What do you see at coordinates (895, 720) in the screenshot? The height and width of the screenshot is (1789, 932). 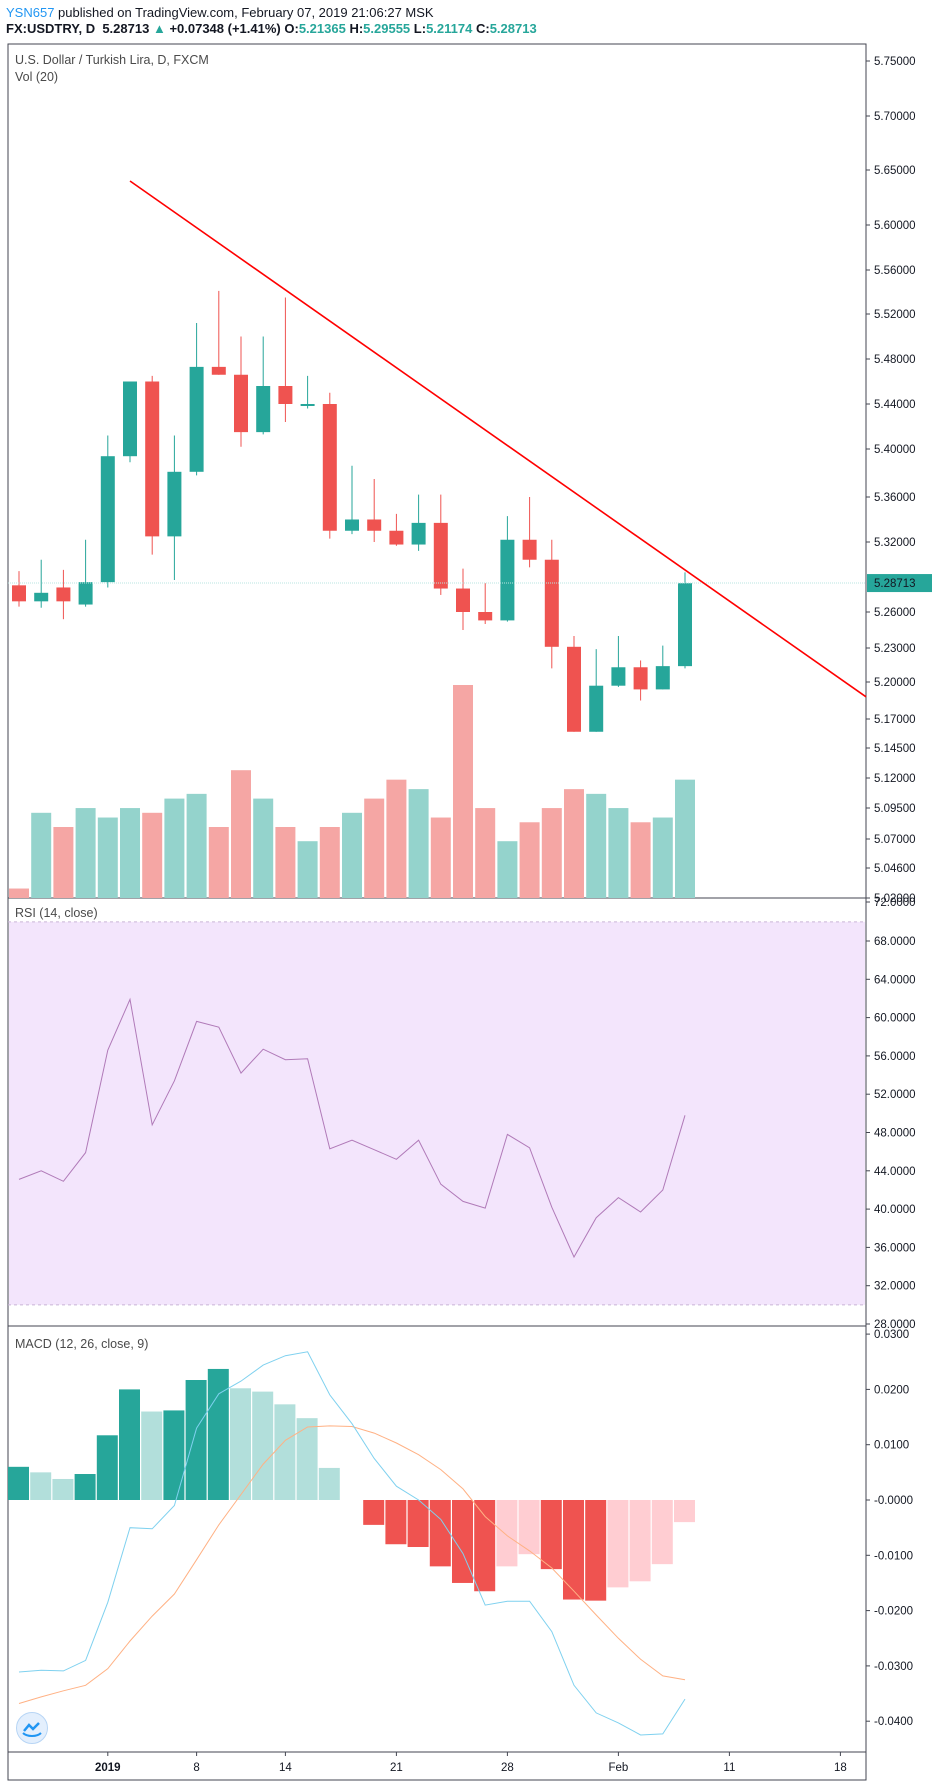 I see `price-tick-label: 5.17000` at bounding box center [895, 720].